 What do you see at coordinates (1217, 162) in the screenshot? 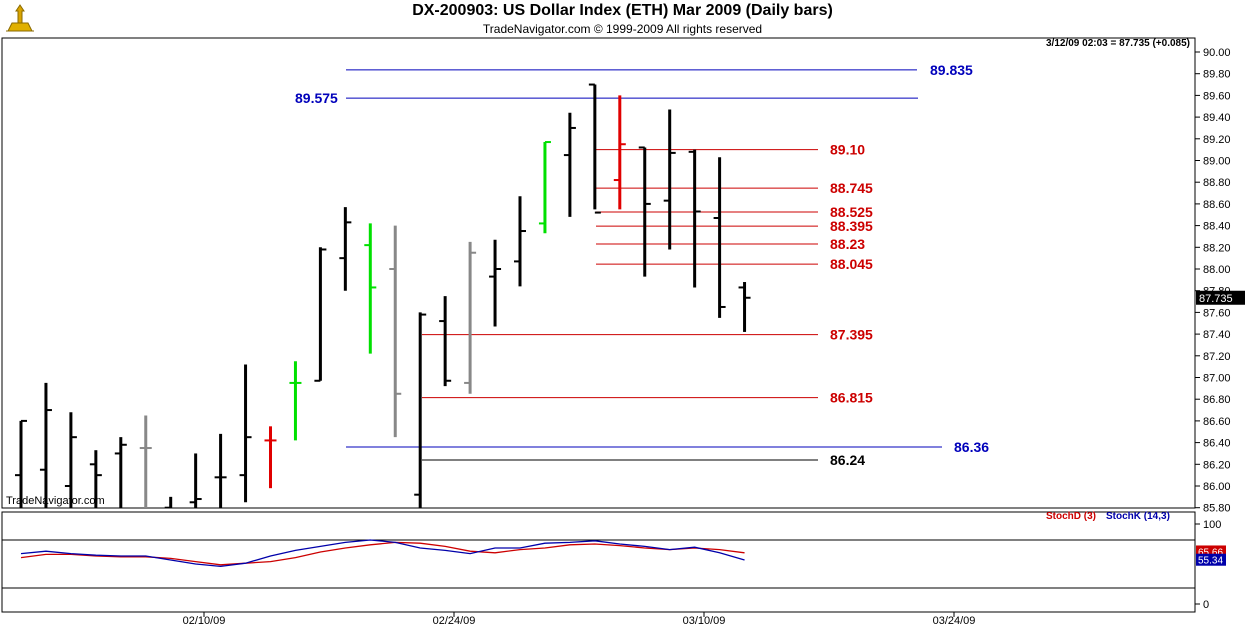
I see `price-tick-label: 89.00` at bounding box center [1217, 162].